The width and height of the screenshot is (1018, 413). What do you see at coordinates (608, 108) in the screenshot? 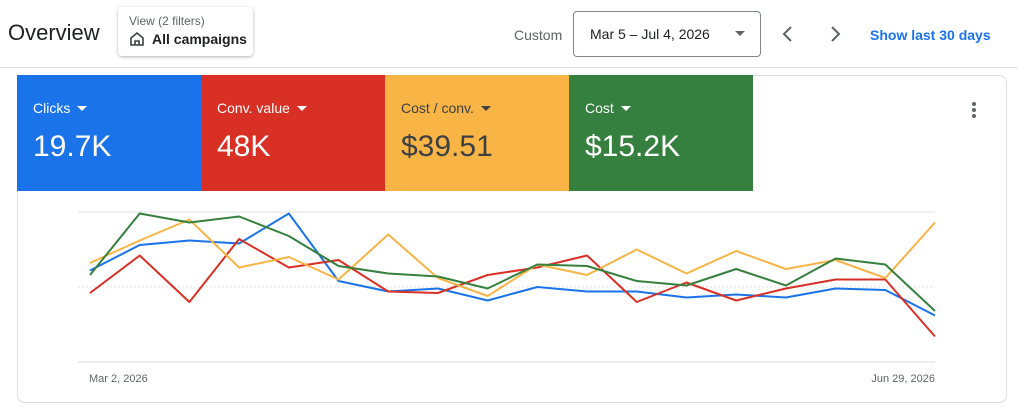
I see `metric-name: Cost` at bounding box center [608, 108].